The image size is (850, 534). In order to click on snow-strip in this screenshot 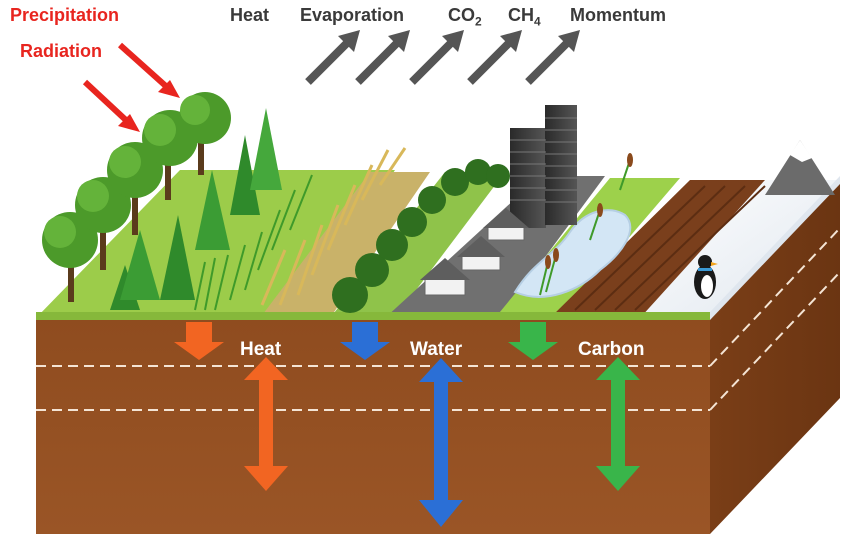, I will do `click(740, 249)`.